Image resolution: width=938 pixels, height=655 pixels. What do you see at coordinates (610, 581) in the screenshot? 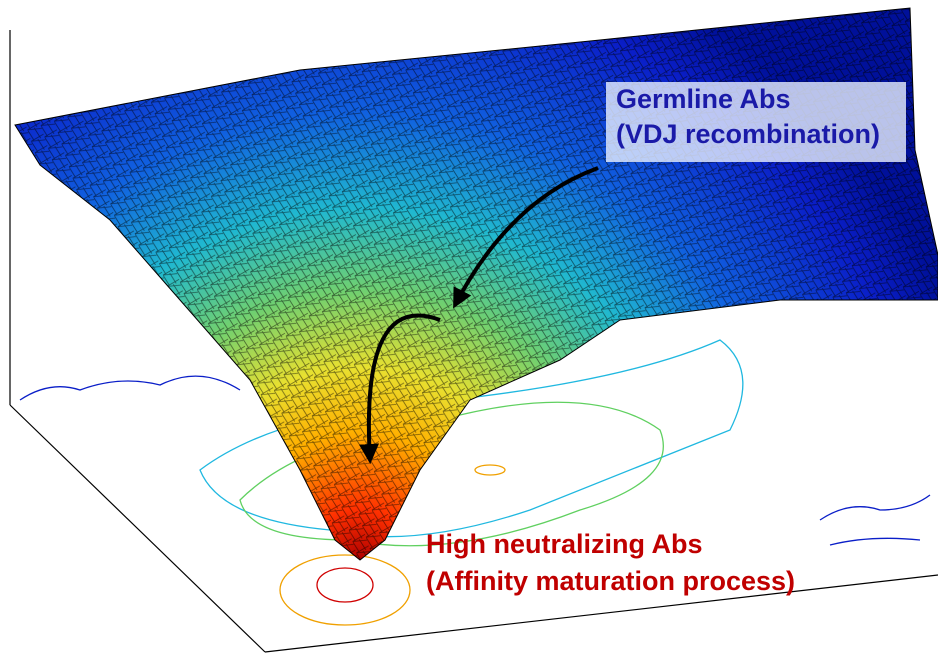
I see `neutralizing-subtitle: (Affinity maturation process)` at bounding box center [610, 581].